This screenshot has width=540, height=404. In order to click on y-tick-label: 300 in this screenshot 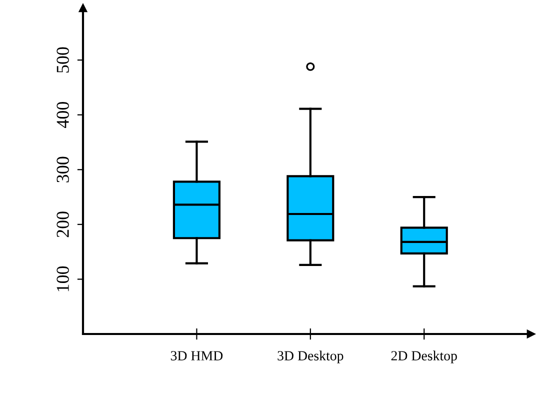, I will do `click(62, 169)`.